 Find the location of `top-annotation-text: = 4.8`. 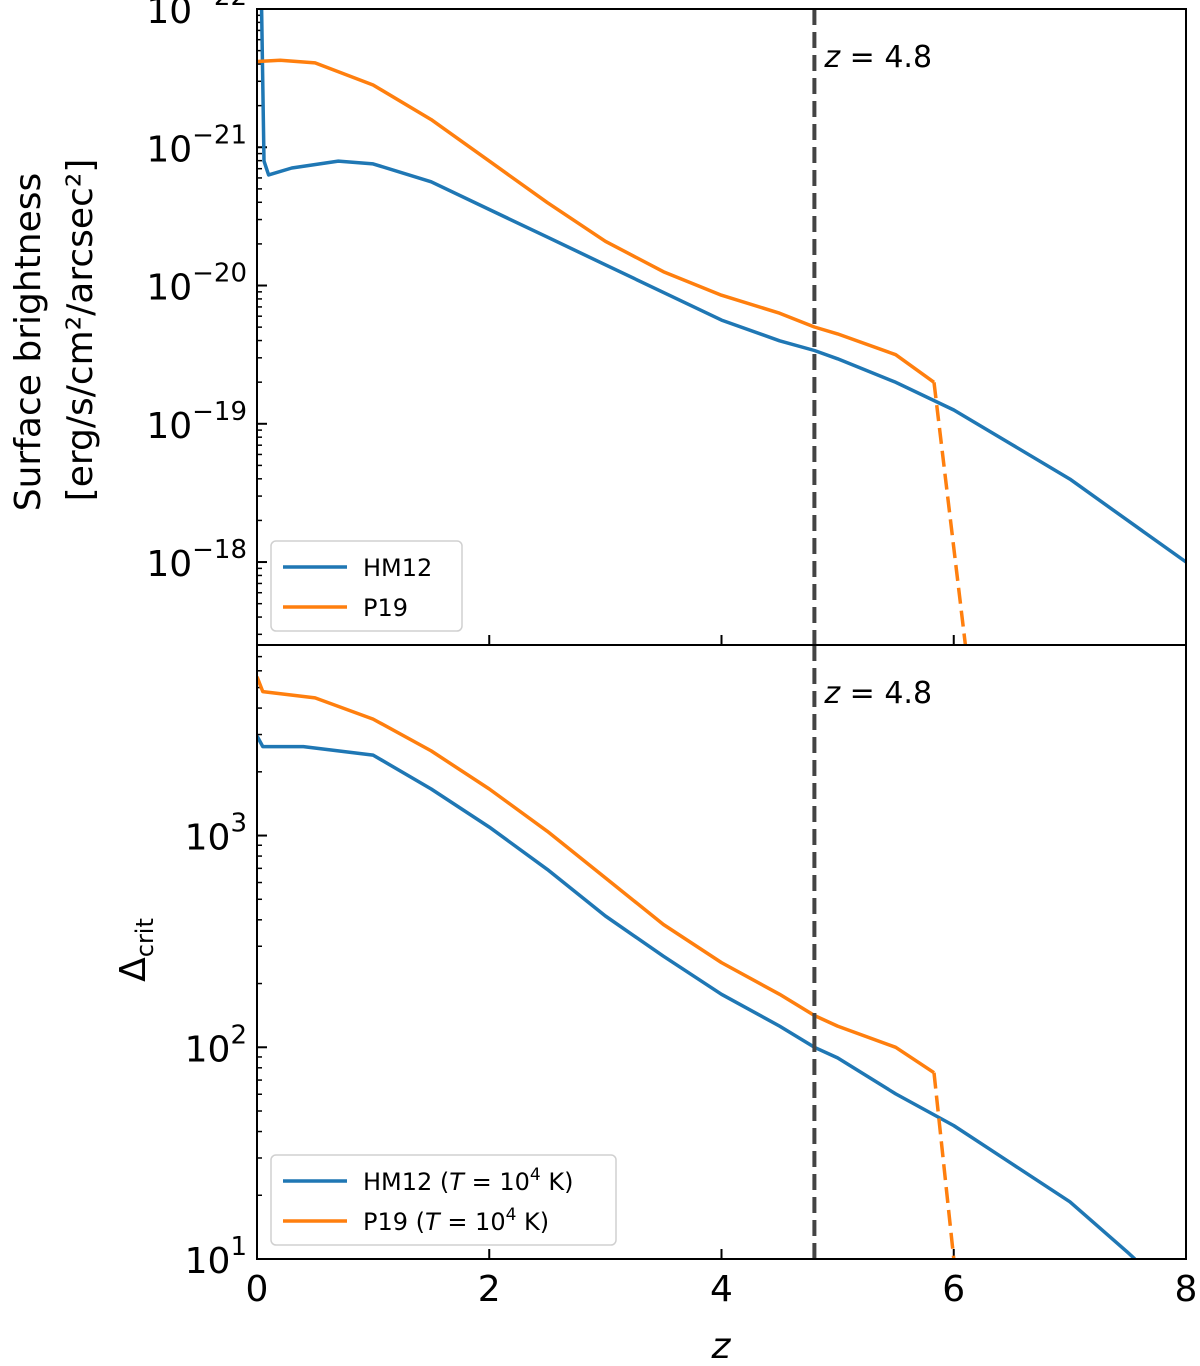

top-annotation-text: = 4.8 is located at coordinates (886, 57).